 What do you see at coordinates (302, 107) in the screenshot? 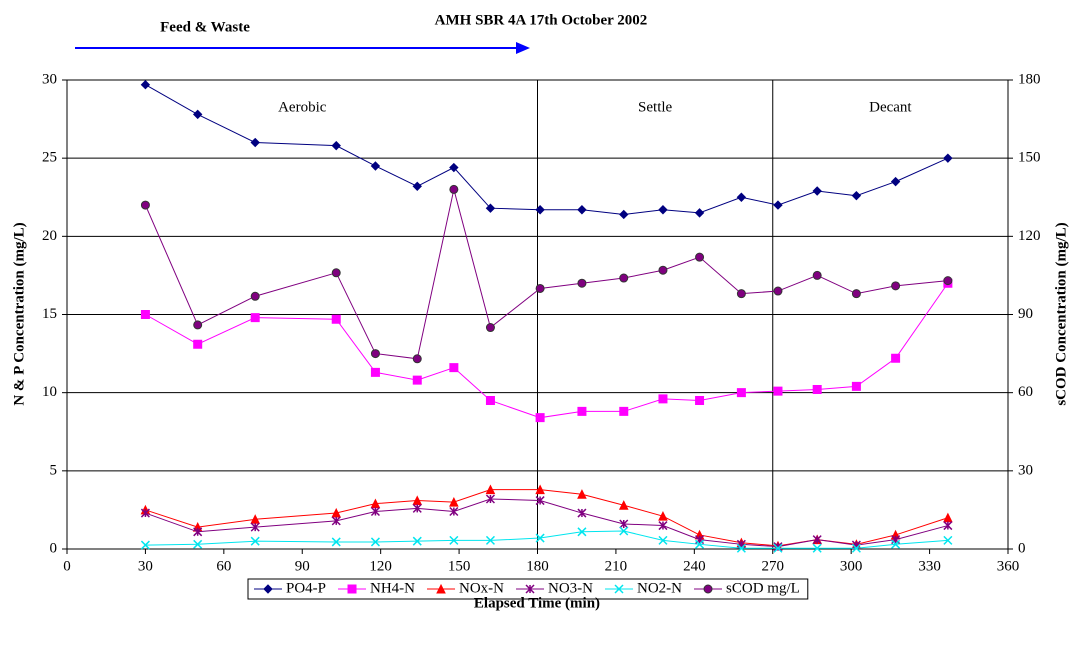
I see `phase-label: Aerobic` at bounding box center [302, 107].